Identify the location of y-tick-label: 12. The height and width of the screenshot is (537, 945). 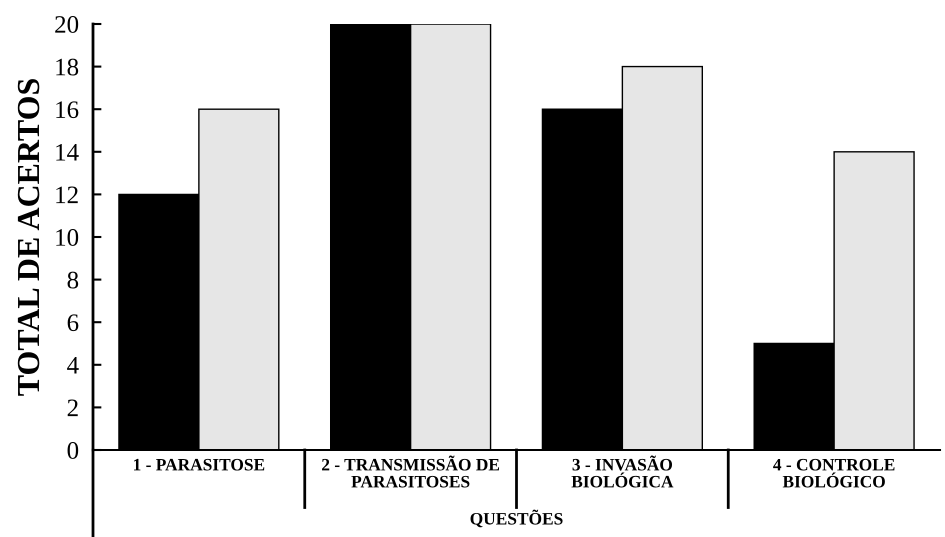
(67, 195).